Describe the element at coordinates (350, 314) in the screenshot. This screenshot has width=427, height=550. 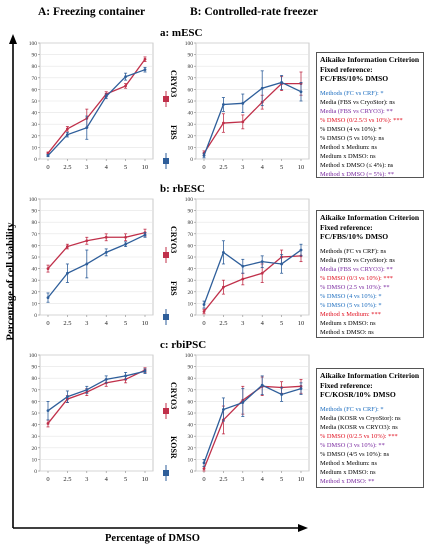
I see `aic-line: Method x Medium: ***` at that location.